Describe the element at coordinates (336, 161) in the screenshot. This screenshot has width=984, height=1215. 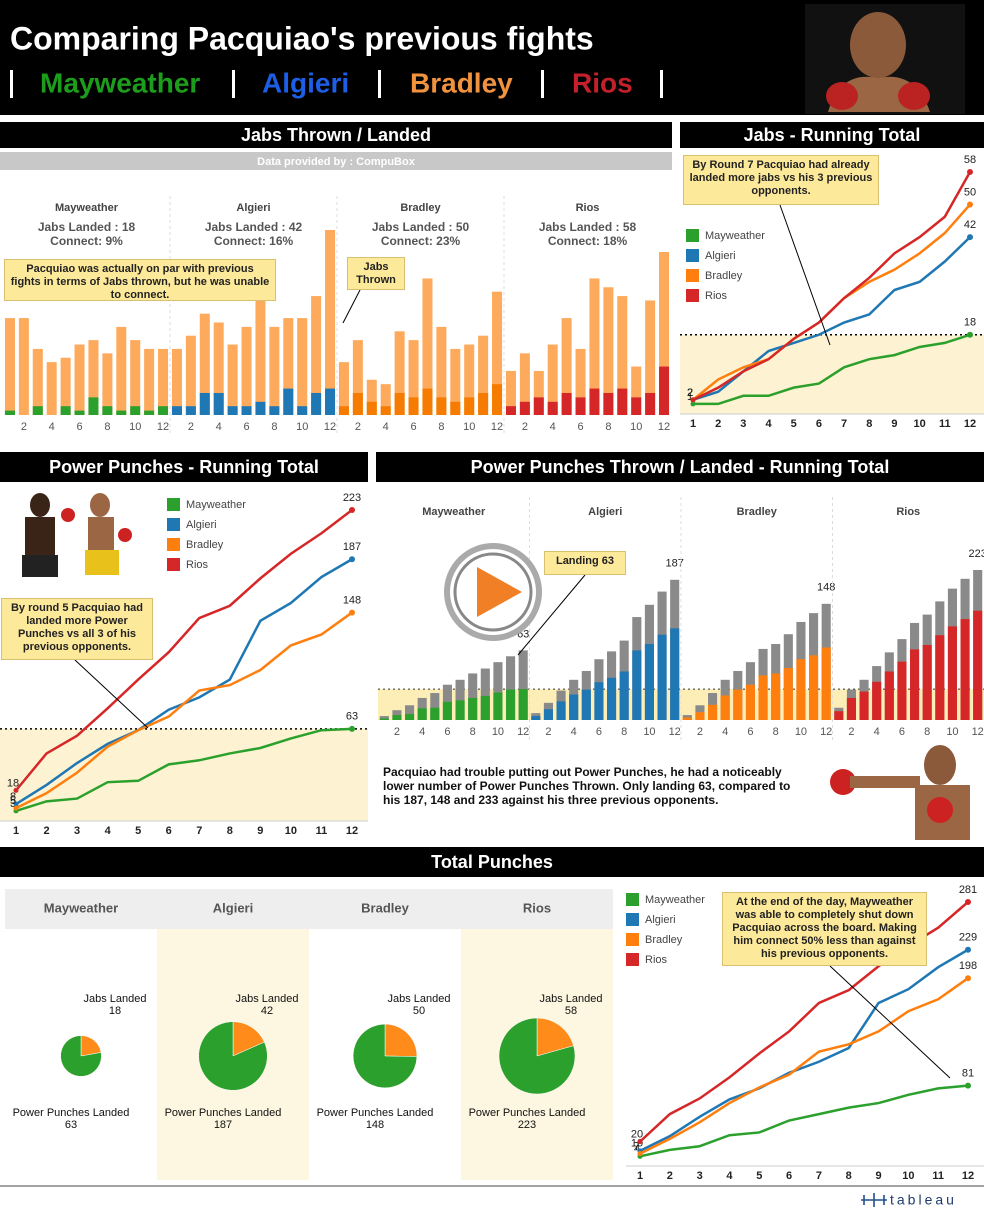
I see `subtitle-band` at that location.